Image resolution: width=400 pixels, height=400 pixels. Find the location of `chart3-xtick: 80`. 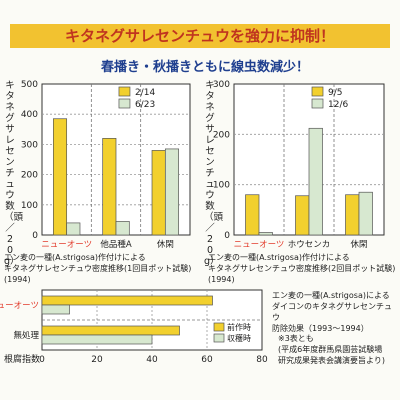

chart3-xtick: 80 is located at coordinates (262, 360).